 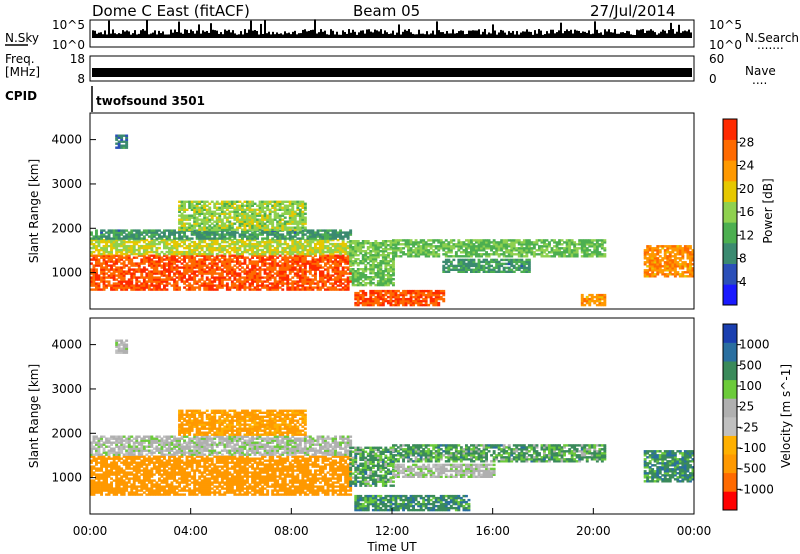 What do you see at coordinates (150, 101) in the screenshot?
I see `cpid-program: twofsound 3501` at bounding box center [150, 101].